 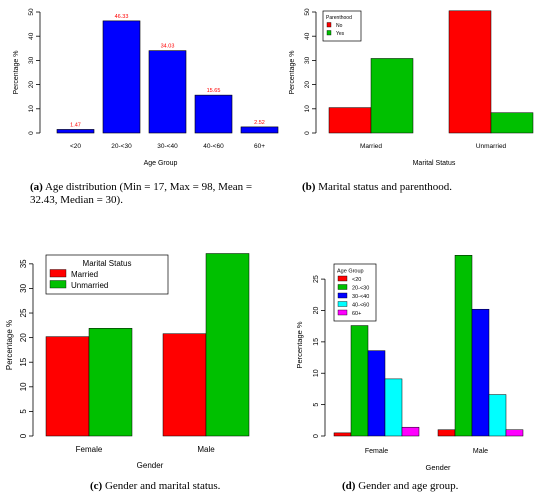 I want to click on chart-c-y-tick-label: 30, so click(x=23, y=287).